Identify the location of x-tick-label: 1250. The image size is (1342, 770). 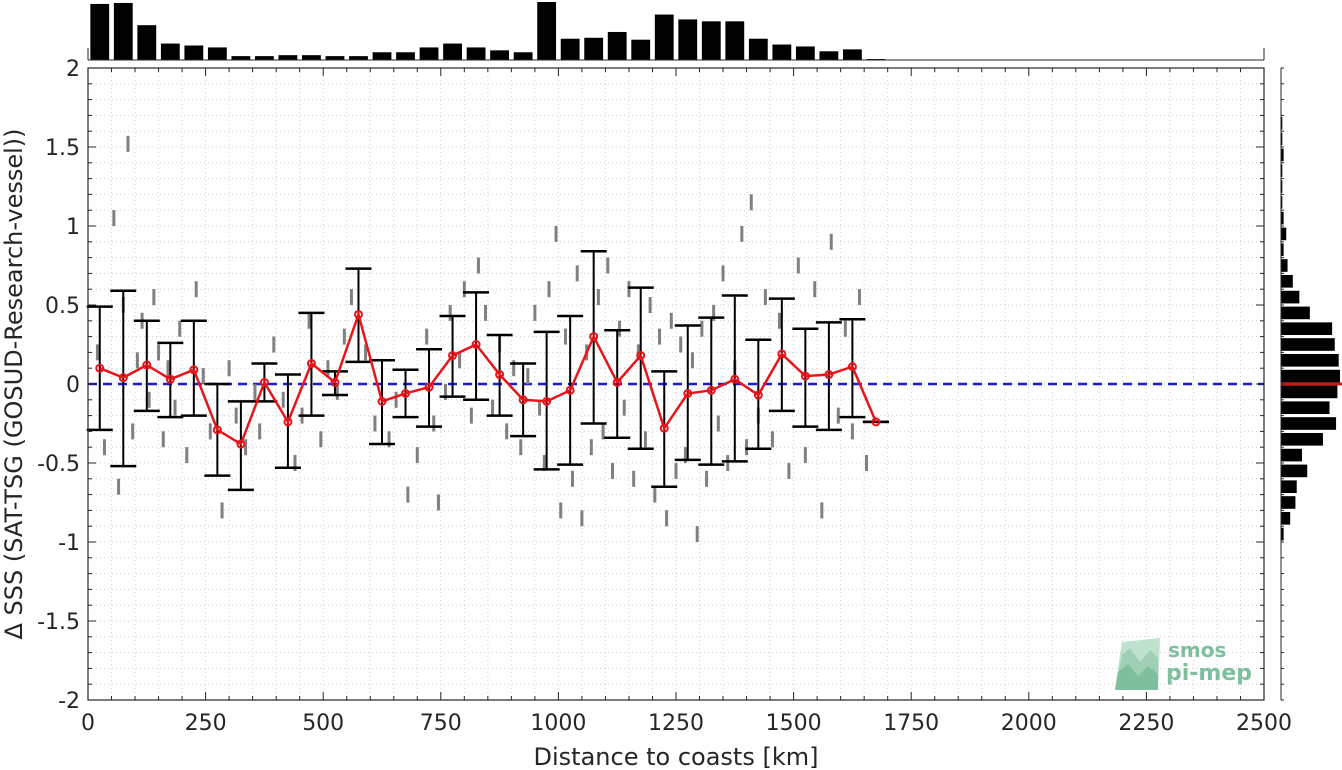
(676, 723).